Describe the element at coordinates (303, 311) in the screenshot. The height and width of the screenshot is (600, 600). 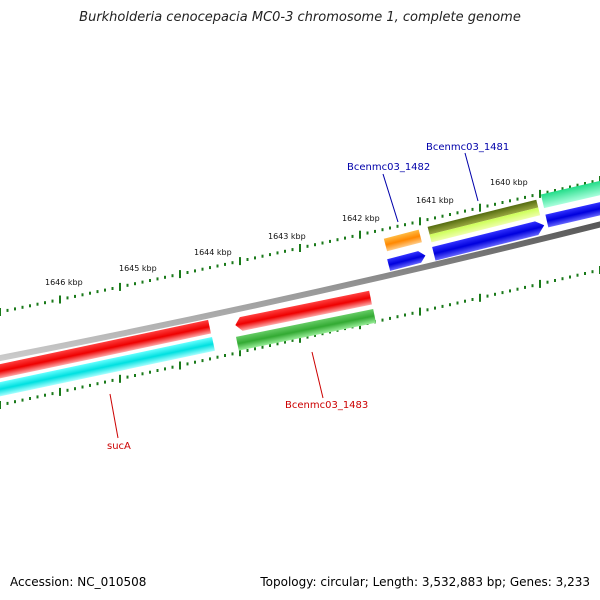
I see `gene-bcenmc03-1483-red` at that location.